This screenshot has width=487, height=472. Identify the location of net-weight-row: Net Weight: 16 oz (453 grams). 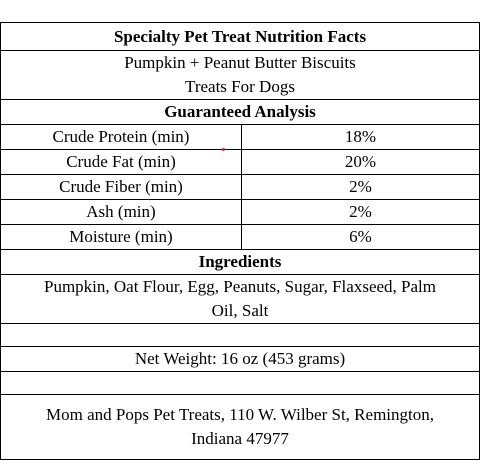
(240, 359).